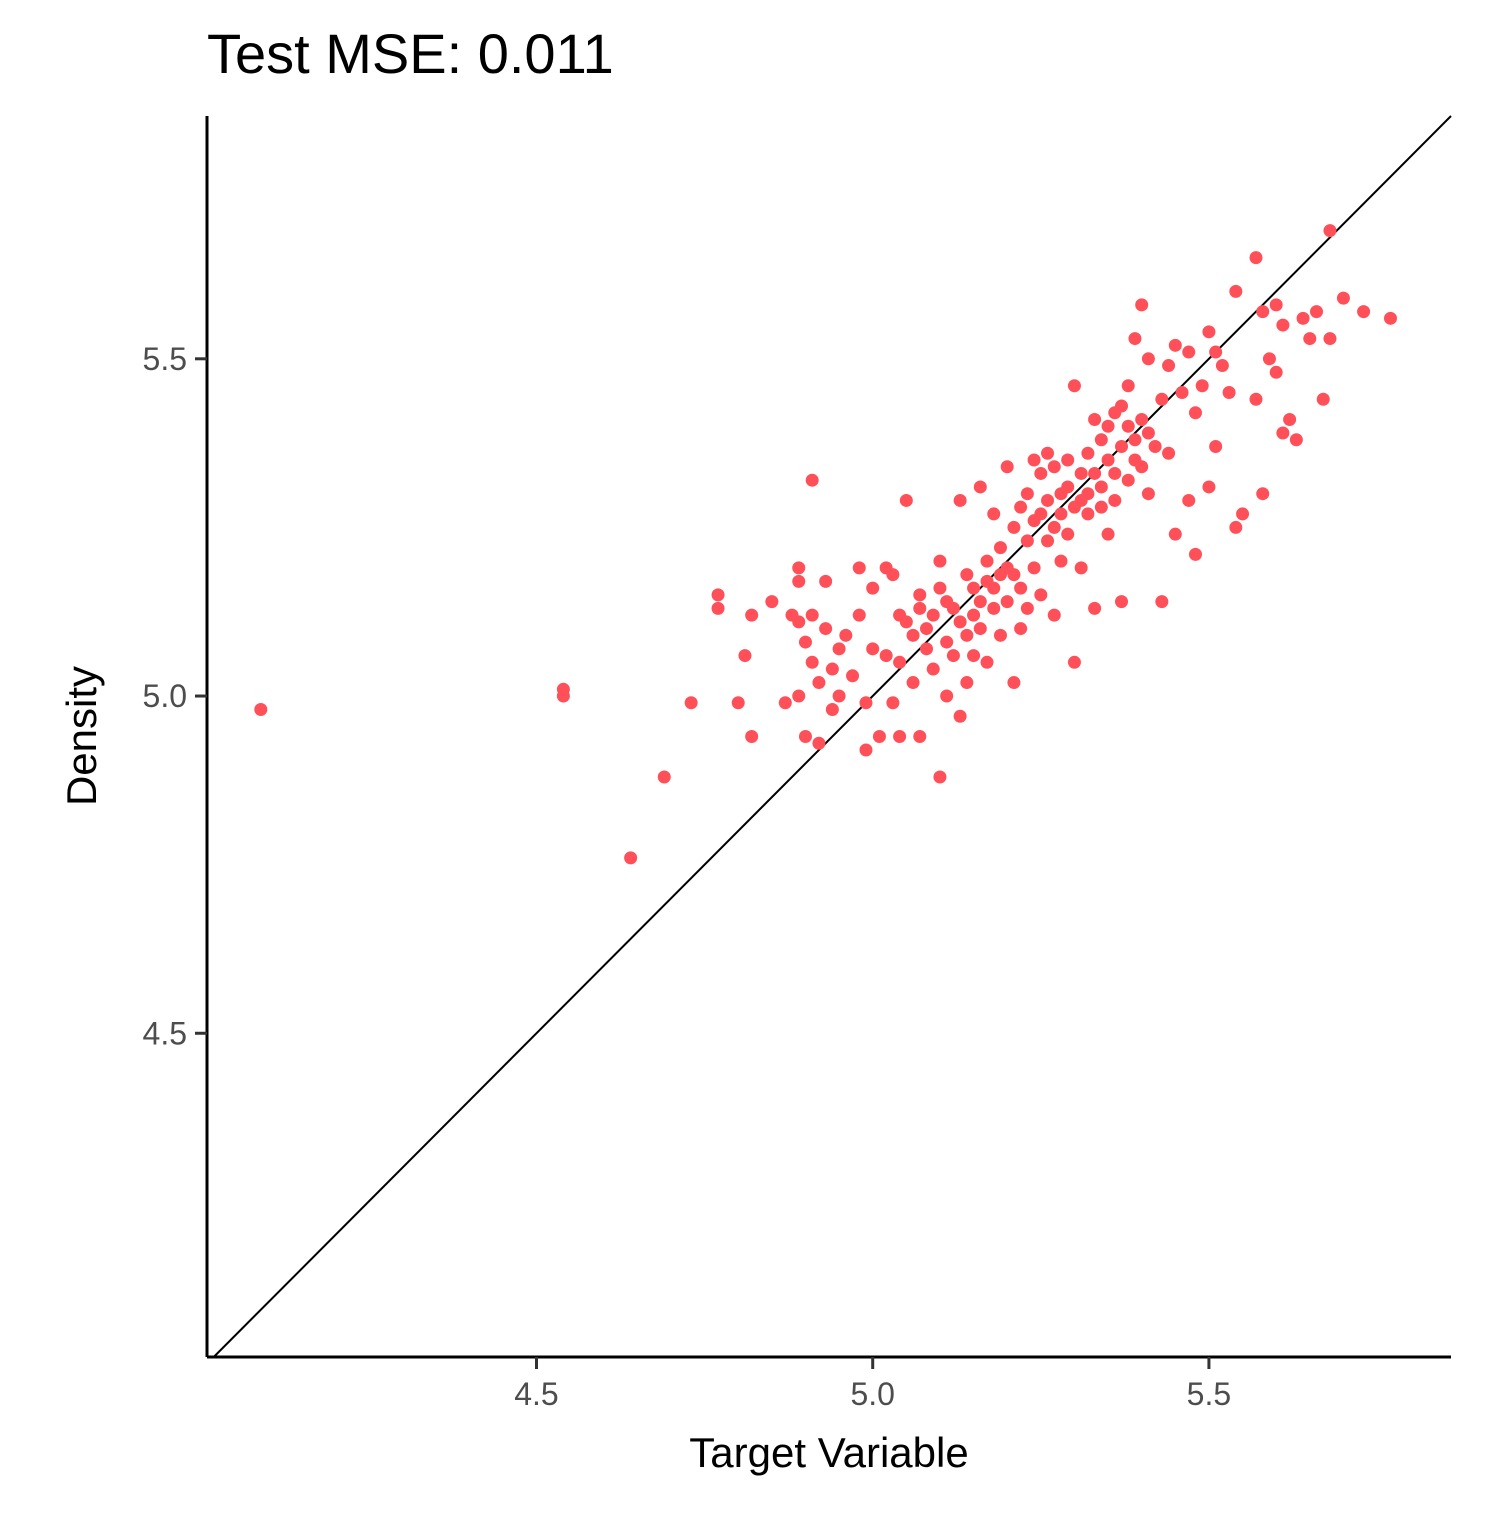 This screenshot has width=1512, height=1517. I want to click on chart-title: Test MSE: 0.011, so click(410, 53).